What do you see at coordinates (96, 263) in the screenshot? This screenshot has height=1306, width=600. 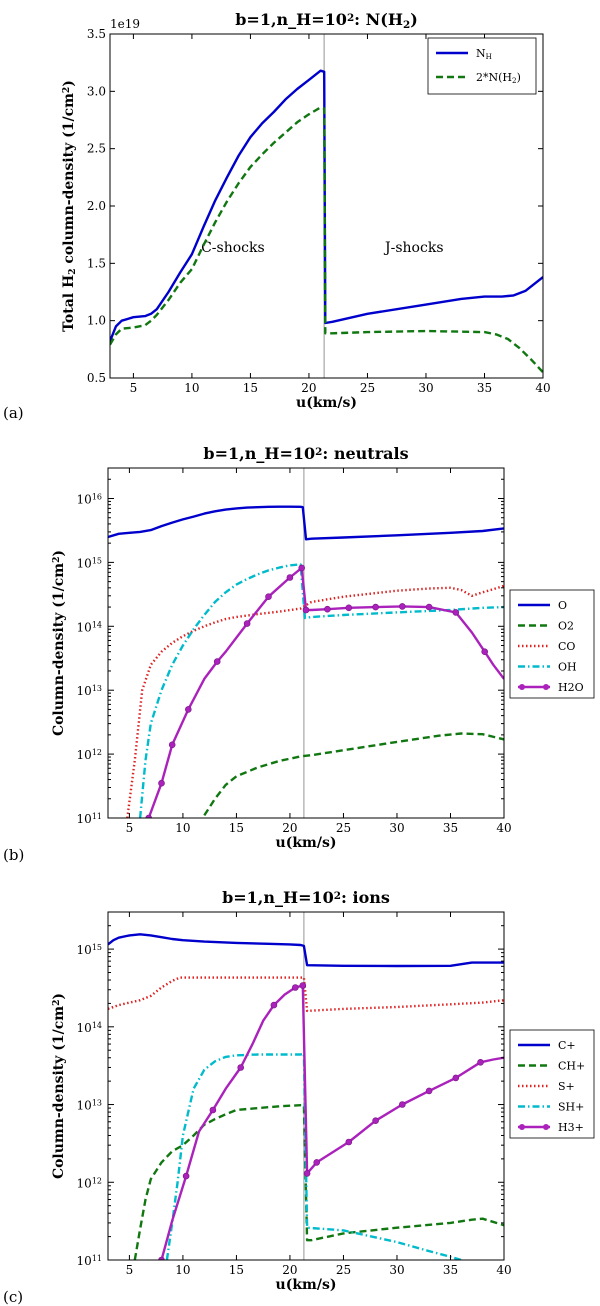 I see `y-tick-label: 1.5` at bounding box center [96, 263].